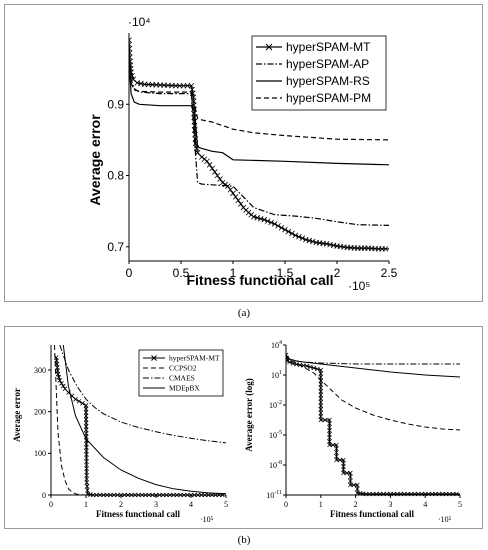  What do you see at coordinates (183, 368) in the screenshot?
I see `chart-b-left-legend-label-1: CCPSO2` at bounding box center [183, 368].